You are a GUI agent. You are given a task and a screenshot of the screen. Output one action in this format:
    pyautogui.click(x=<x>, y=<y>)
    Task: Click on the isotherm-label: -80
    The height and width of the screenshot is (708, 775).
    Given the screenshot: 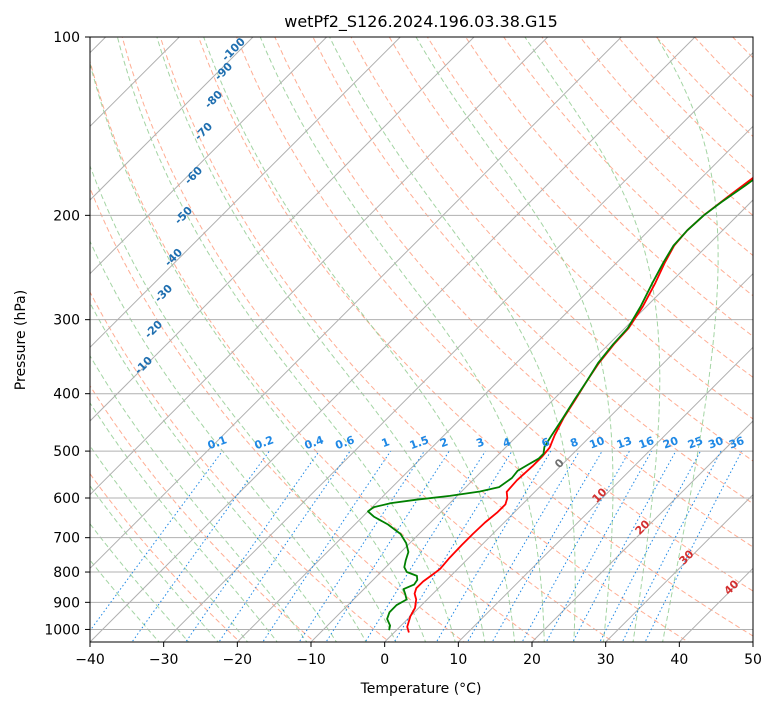 What is the action you would take?
    pyautogui.click(x=213, y=99)
    